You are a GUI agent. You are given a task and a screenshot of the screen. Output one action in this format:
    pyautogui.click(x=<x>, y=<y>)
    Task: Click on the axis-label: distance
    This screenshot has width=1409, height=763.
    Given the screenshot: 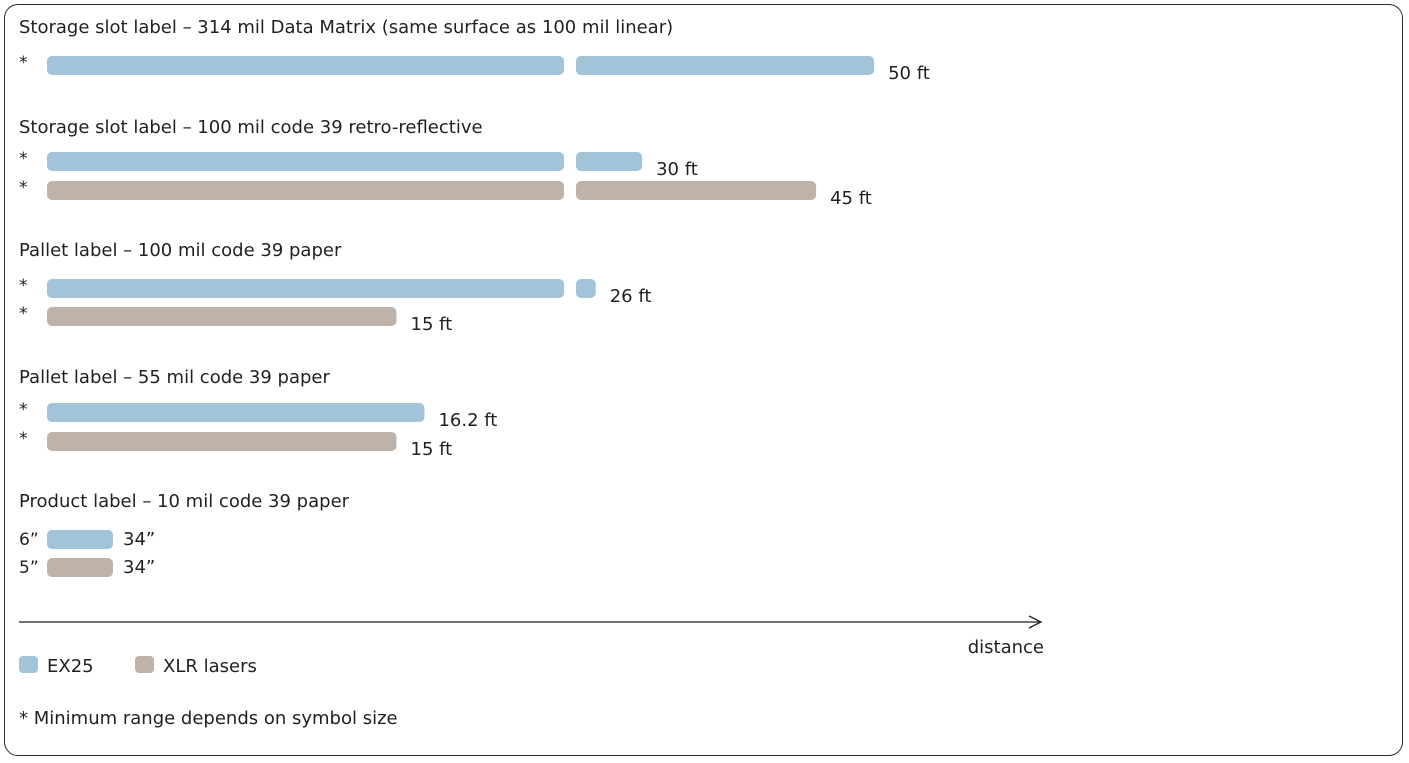 What is the action you would take?
    pyautogui.click(x=1006, y=647)
    